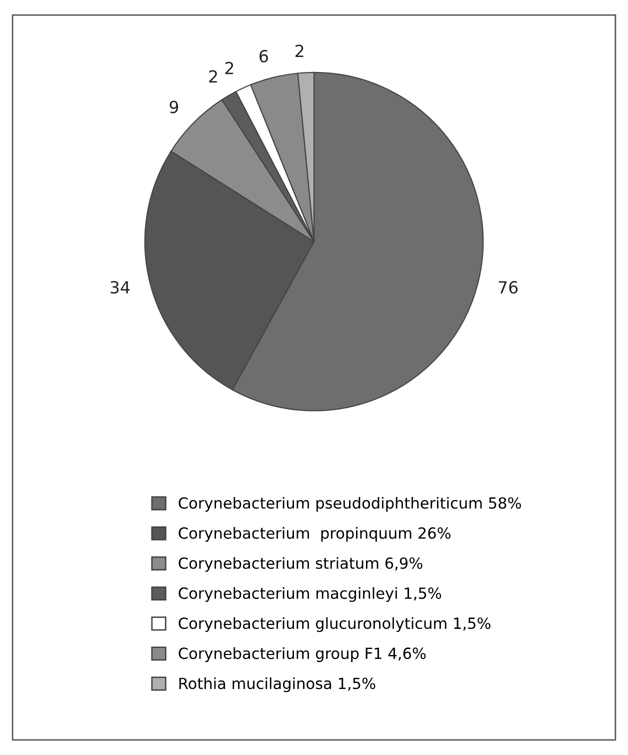 The width and height of the screenshot is (628, 755). What do you see at coordinates (334, 624) in the screenshot?
I see `legend-label: Corynebacterium glucuronolyticum 1,5%` at bounding box center [334, 624].